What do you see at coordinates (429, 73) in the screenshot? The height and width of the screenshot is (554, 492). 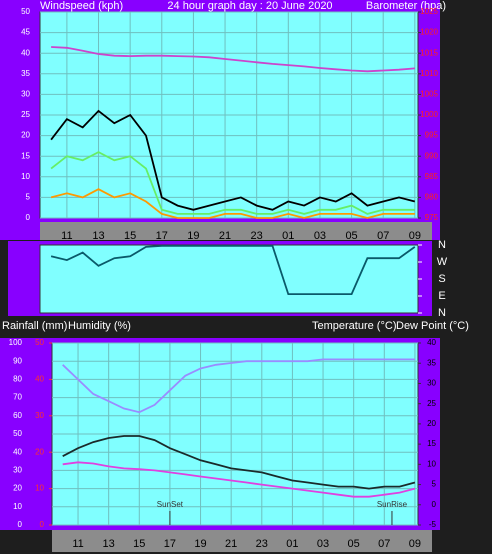 I see `y2-tick-label: 1010` at bounding box center [429, 73].